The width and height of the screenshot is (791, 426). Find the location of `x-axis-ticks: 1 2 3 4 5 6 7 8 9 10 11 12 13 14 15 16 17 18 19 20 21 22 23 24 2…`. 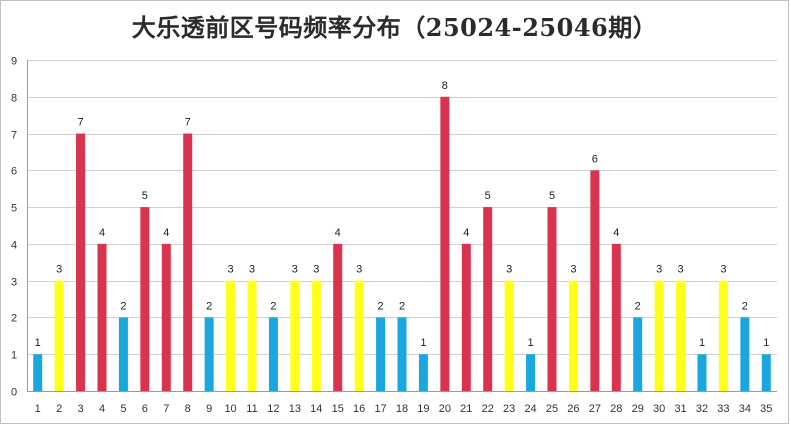

x-axis-ticks: 1 2 3 4 5 6 7 8 9 10 11 12 13 14 15 16 17 18 19 20 21 22 23 24 2… is located at coordinates (404, 409).